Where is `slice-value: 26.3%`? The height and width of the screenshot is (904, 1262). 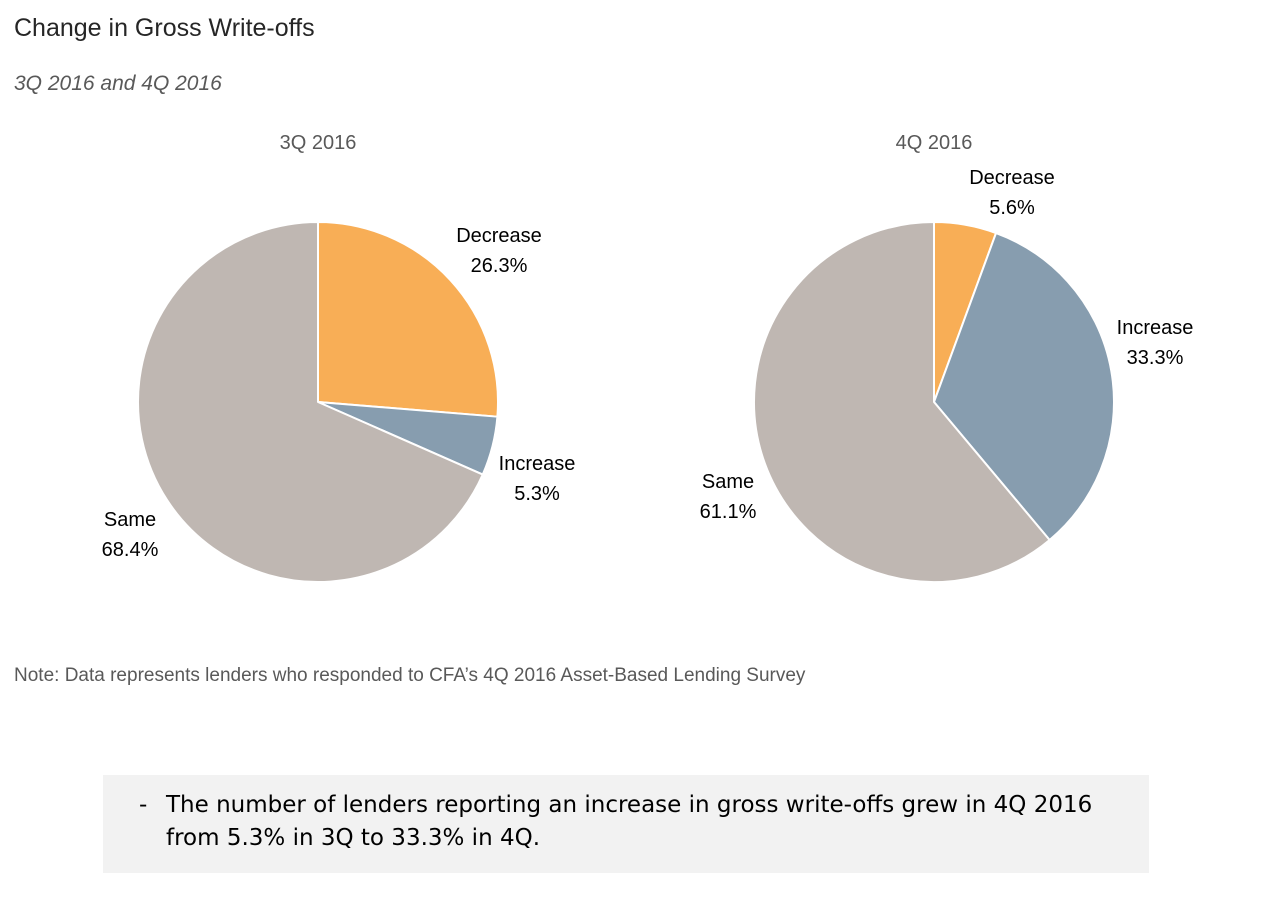
slice-value: 26.3% is located at coordinates (499, 266).